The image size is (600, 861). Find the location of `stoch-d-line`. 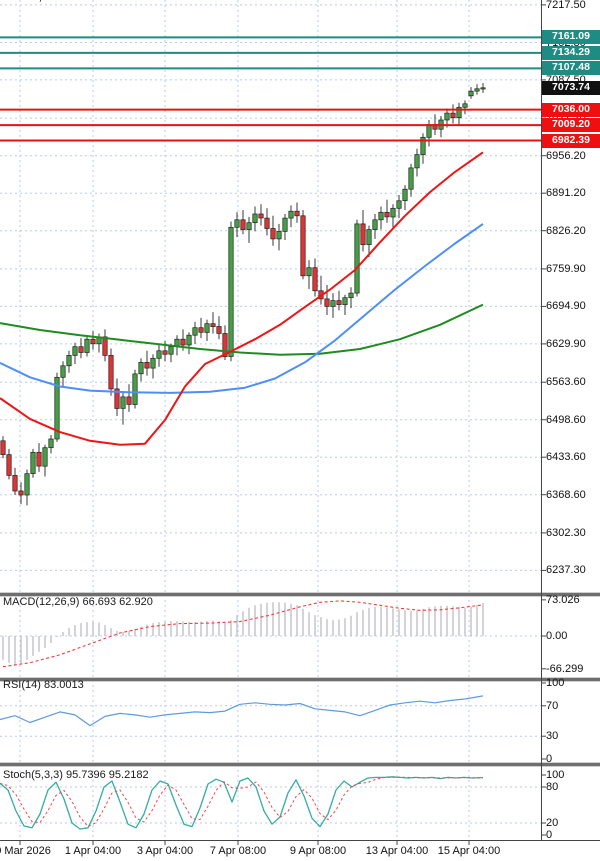

stoch-d-line is located at coordinates (242, 802).